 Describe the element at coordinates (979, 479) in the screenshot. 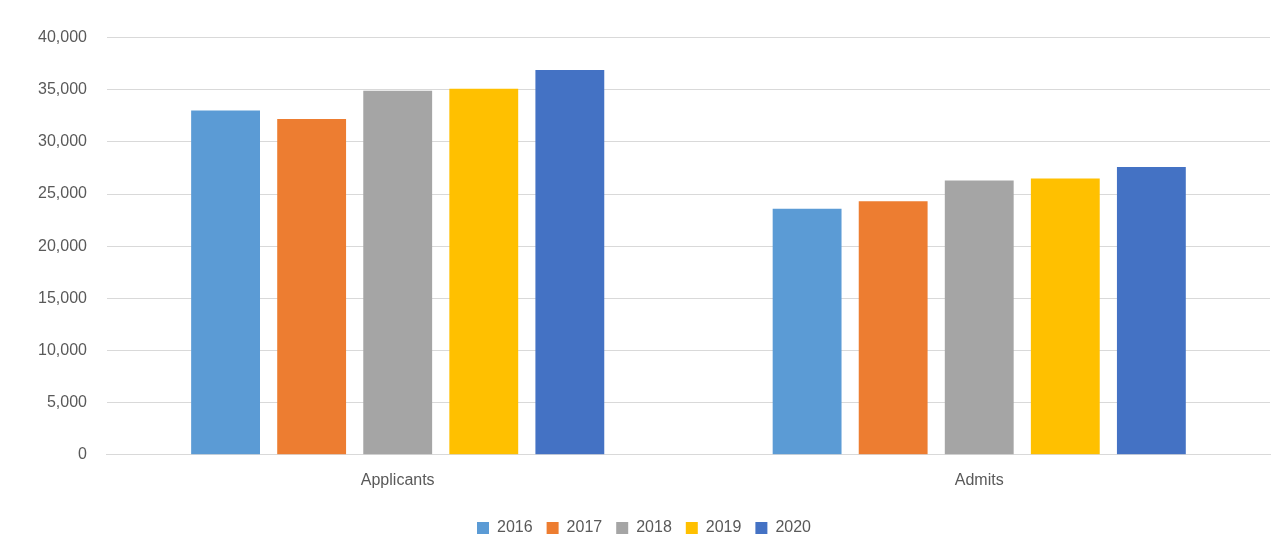

I see `x-tick-label: Admits` at that location.